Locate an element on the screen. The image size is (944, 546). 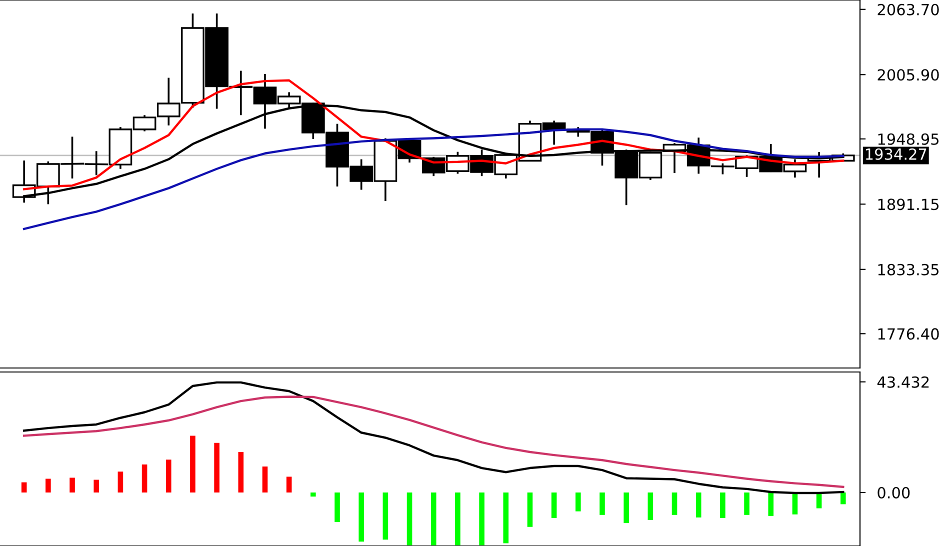
y-tick-label: 1948.95 is located at coordinates (908, 139).